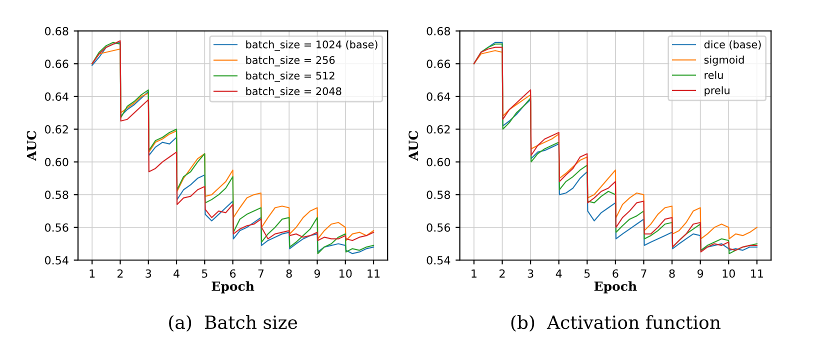  Describe the element at coordinates (616, 323) in the screenshot. I see `text: (b) Activation function` at that location.